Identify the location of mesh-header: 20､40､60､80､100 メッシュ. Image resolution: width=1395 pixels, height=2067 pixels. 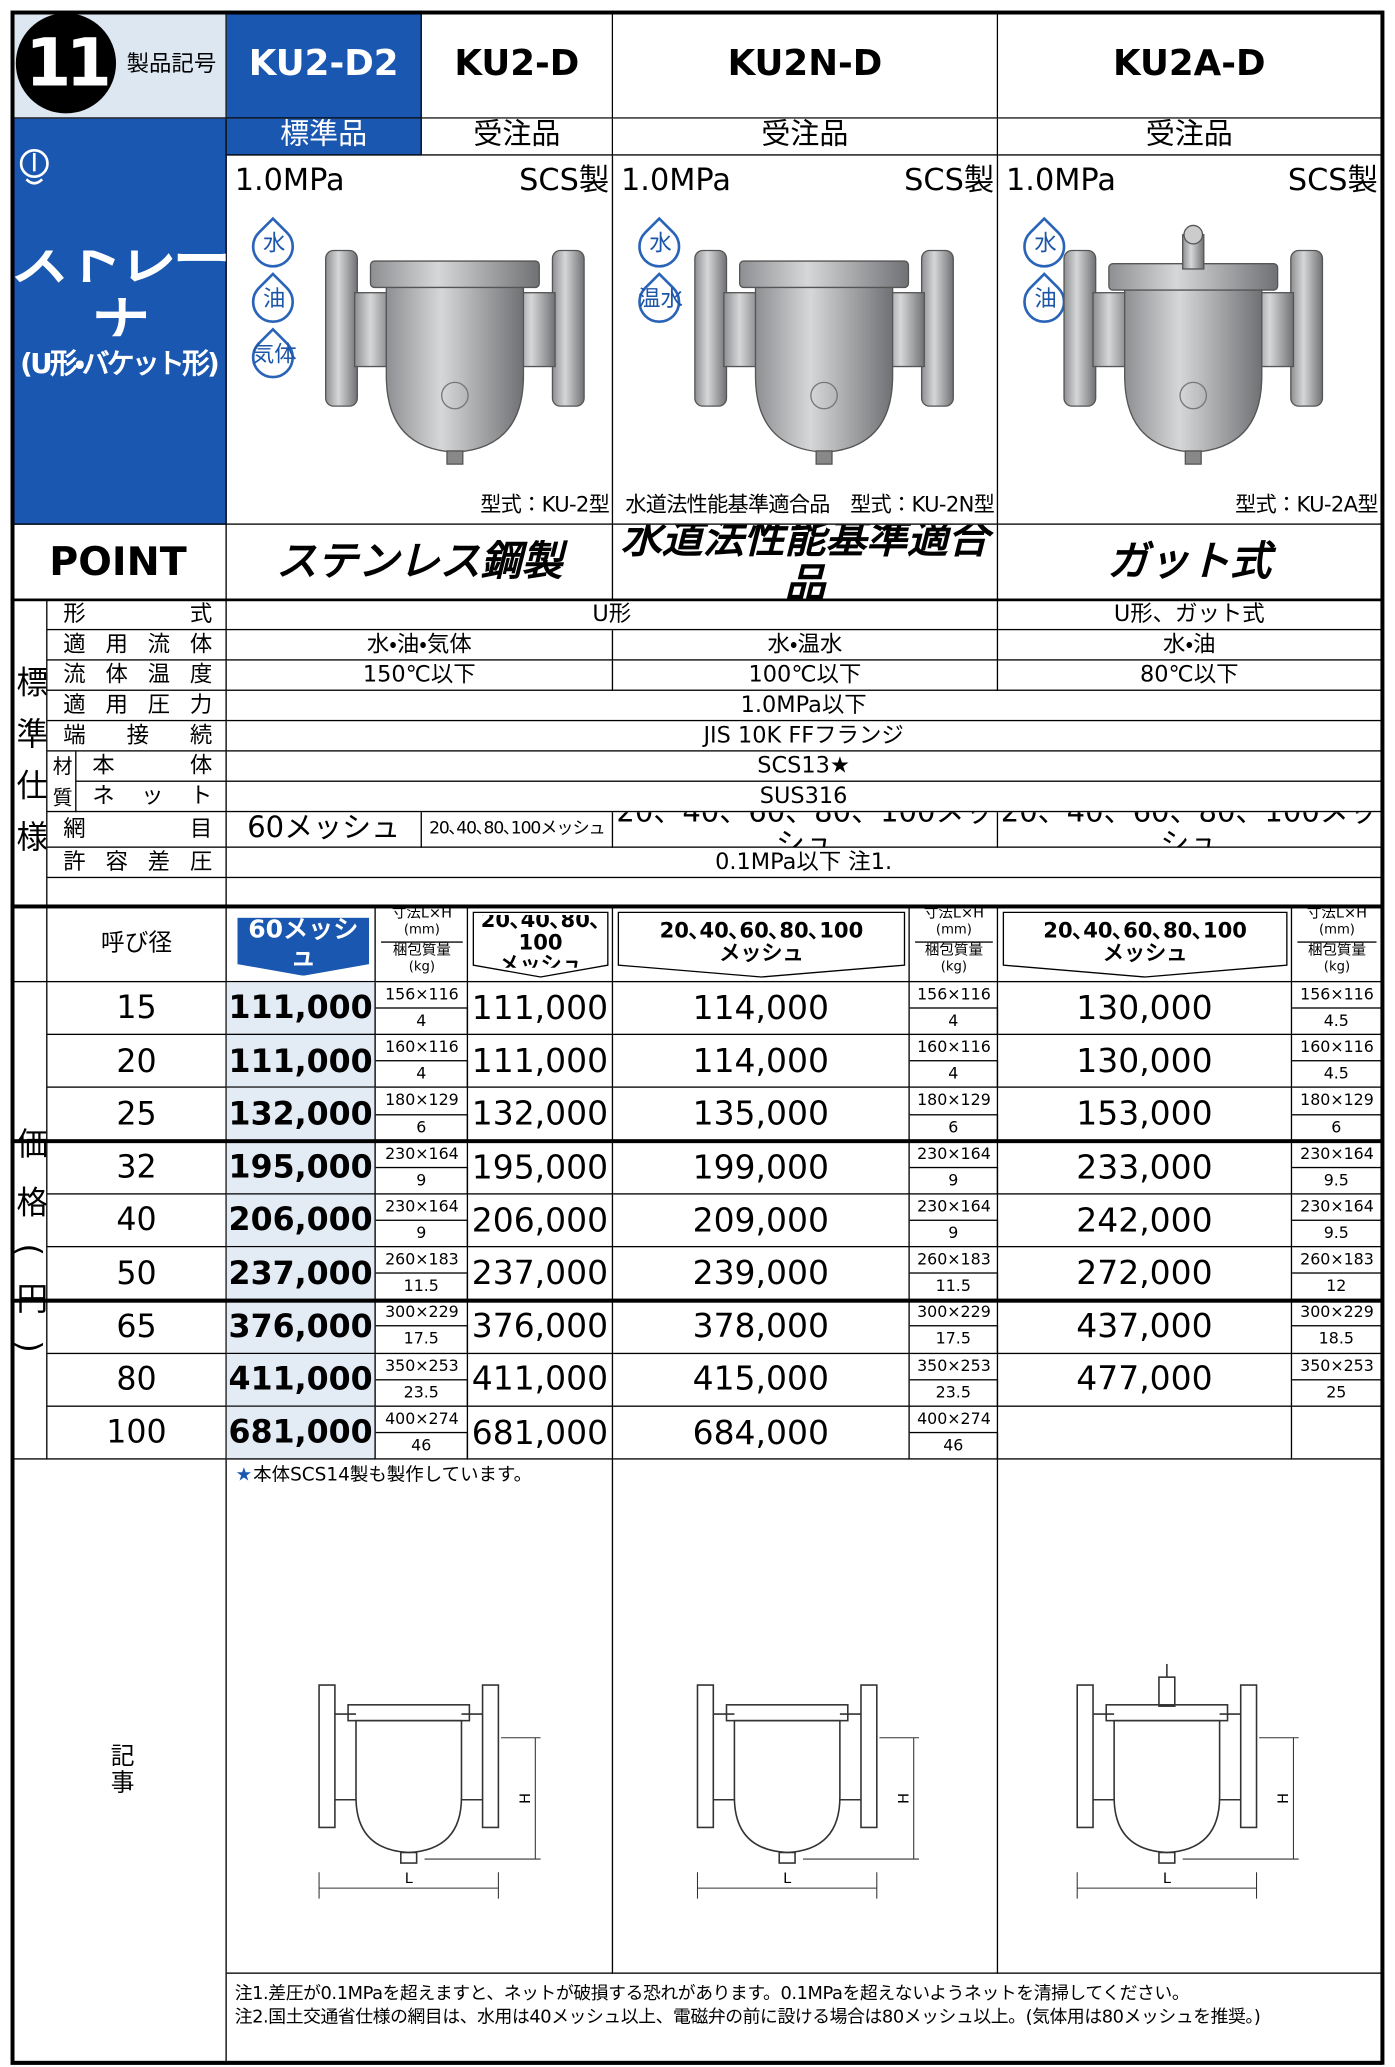
(1145, 941).